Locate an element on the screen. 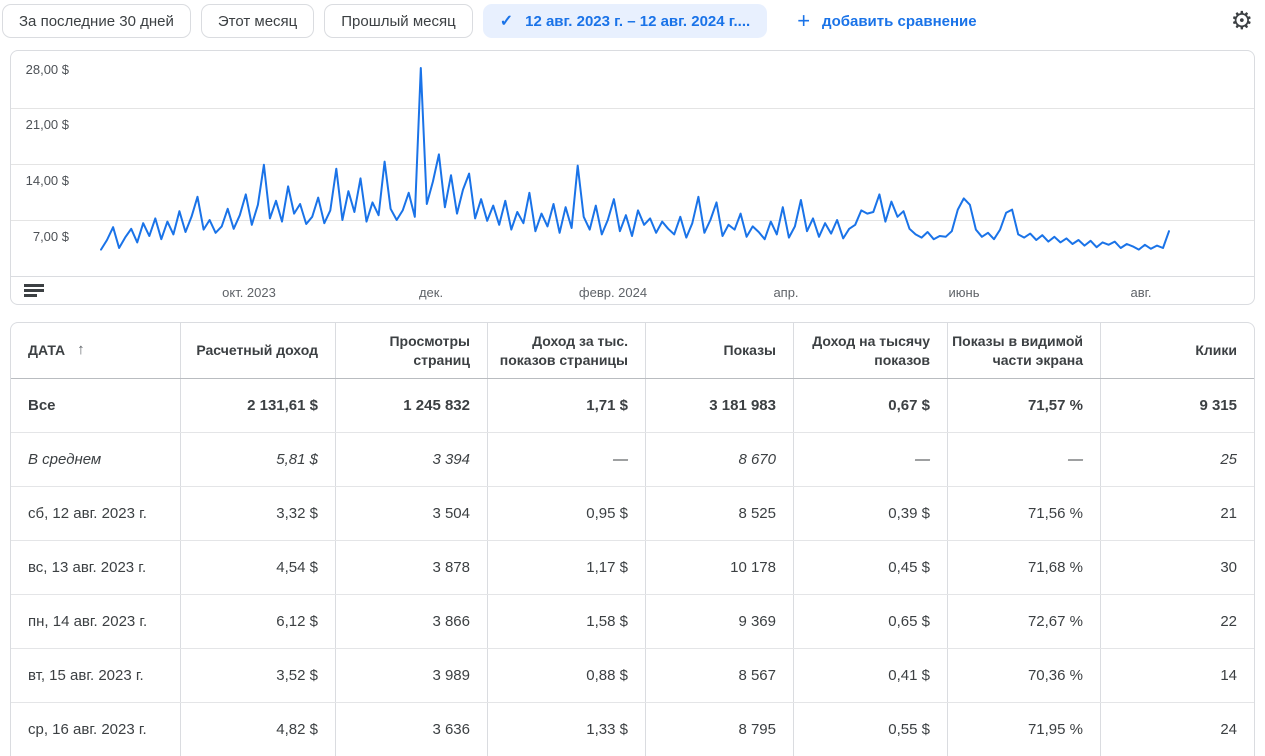 The image size is (1265, 756). row-metric-value: 3 181 983 is located at coordinates (720, 405).